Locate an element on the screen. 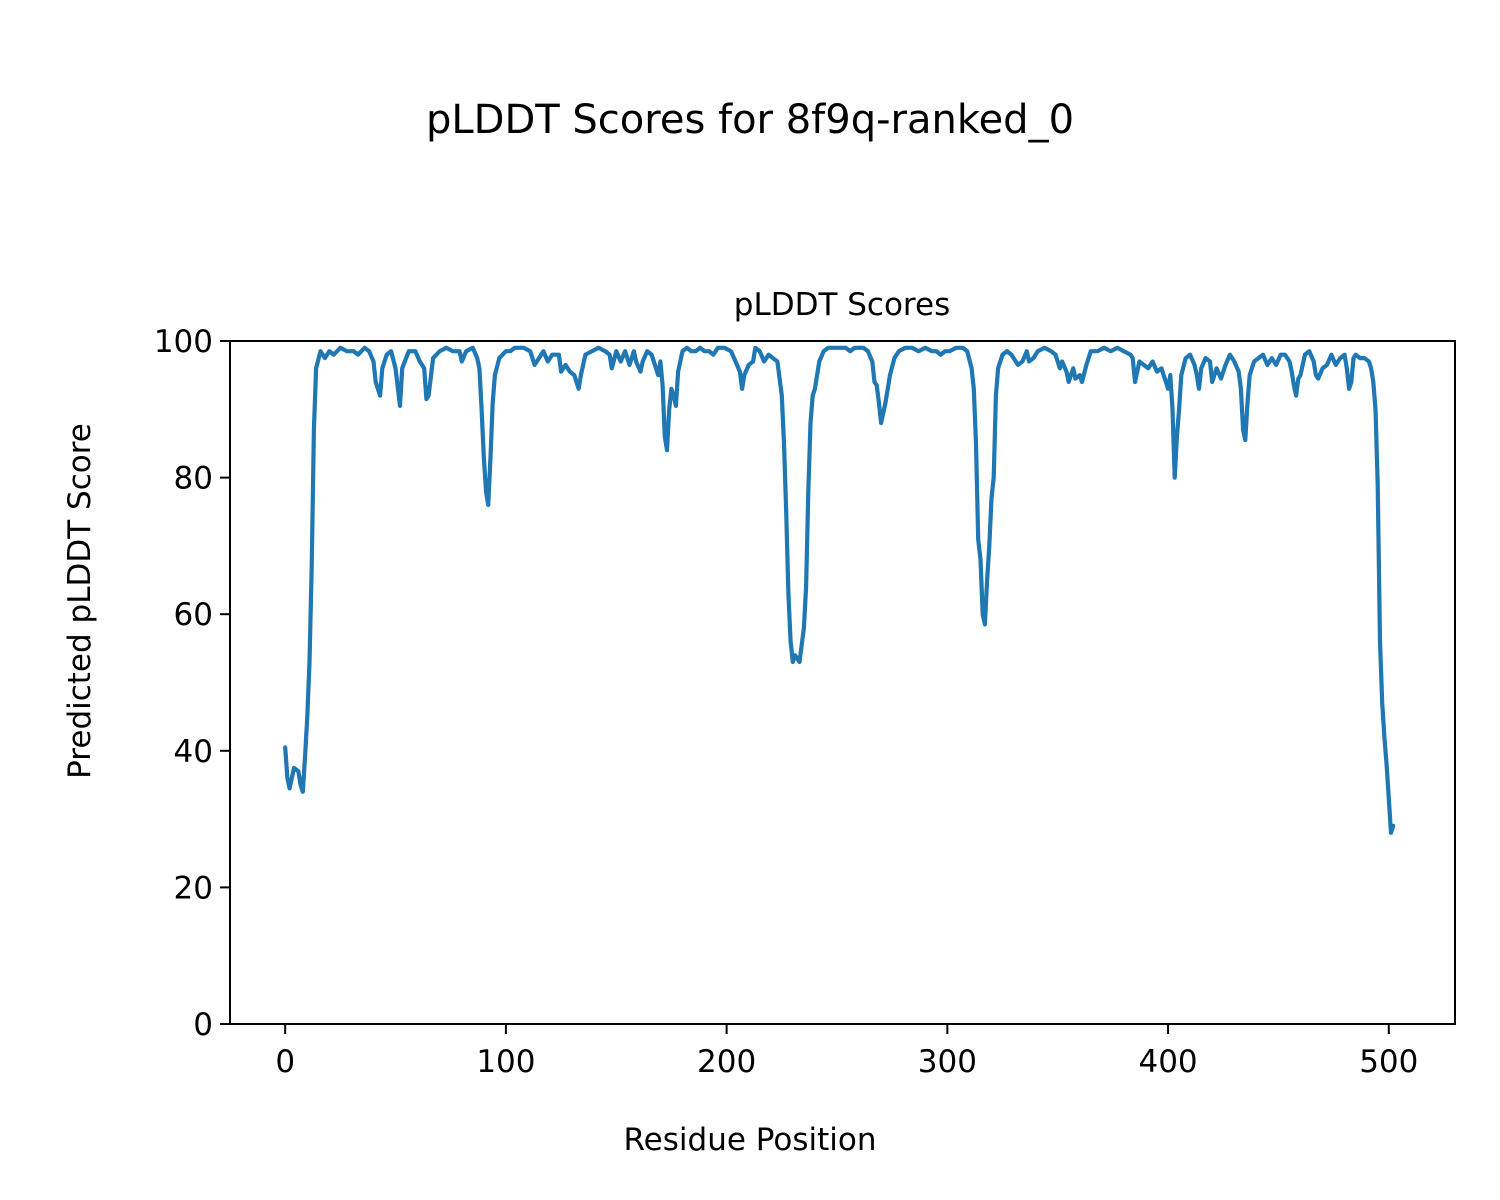 The image size is (1500, 1200). x-tick-label: 0 is located at coordinates (285, 1062).